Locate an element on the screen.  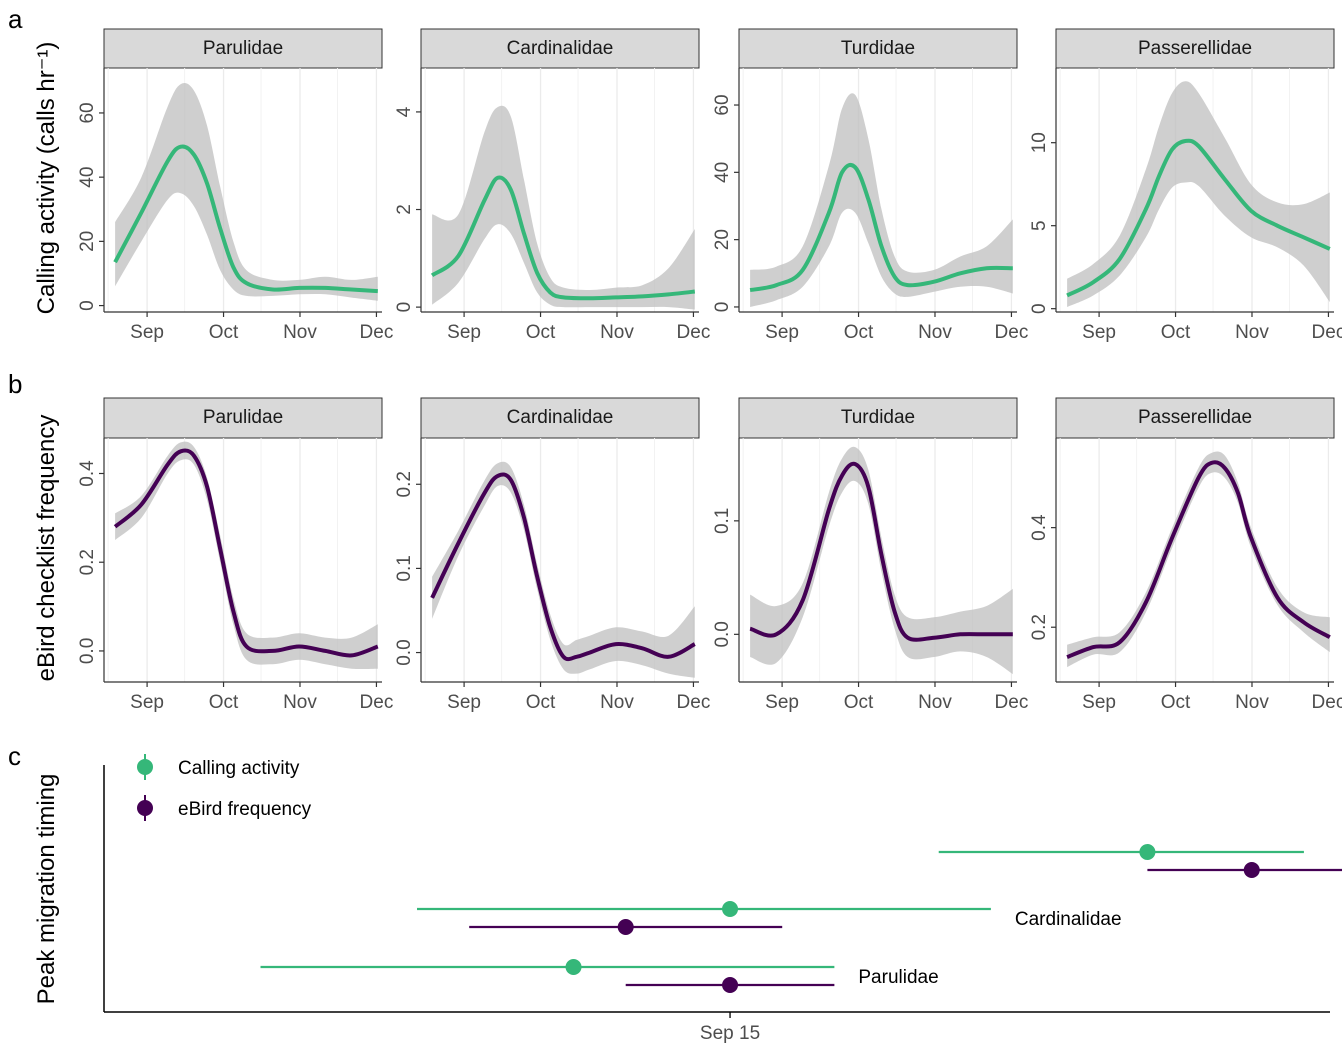
facet-passerellidae: Passerellidae 0.2 0.4 Sep Oct Nov Dec is located at coordinates (1185, 555).